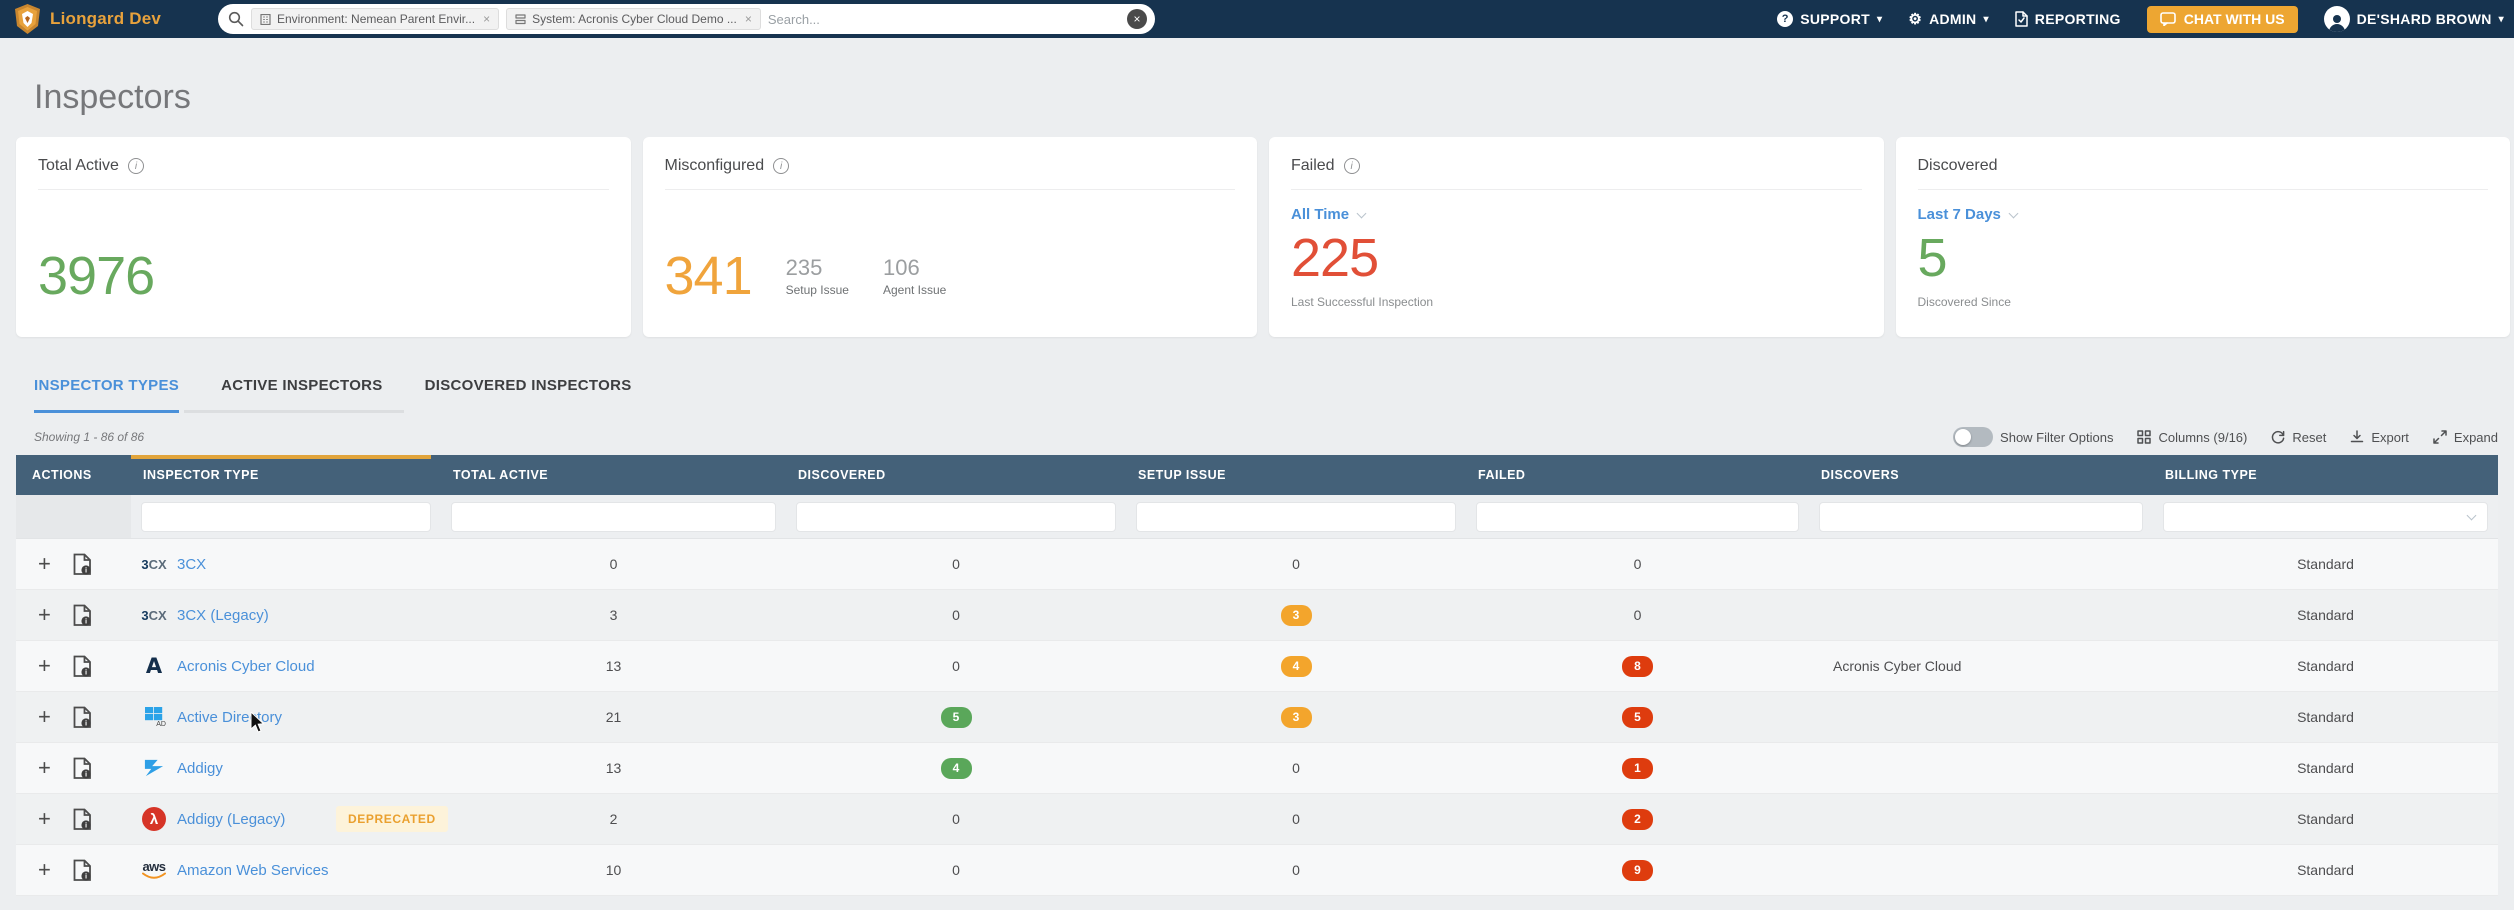  Describe the element at coordinates (2057, 437) in the screenshot. I see `filter-toggle-label: Show Filter Options` at that location.